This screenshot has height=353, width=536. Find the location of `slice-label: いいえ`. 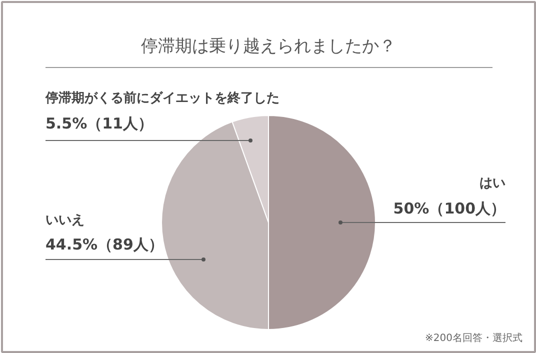

slice-label: いいえ is located at coordinates (65, 220).